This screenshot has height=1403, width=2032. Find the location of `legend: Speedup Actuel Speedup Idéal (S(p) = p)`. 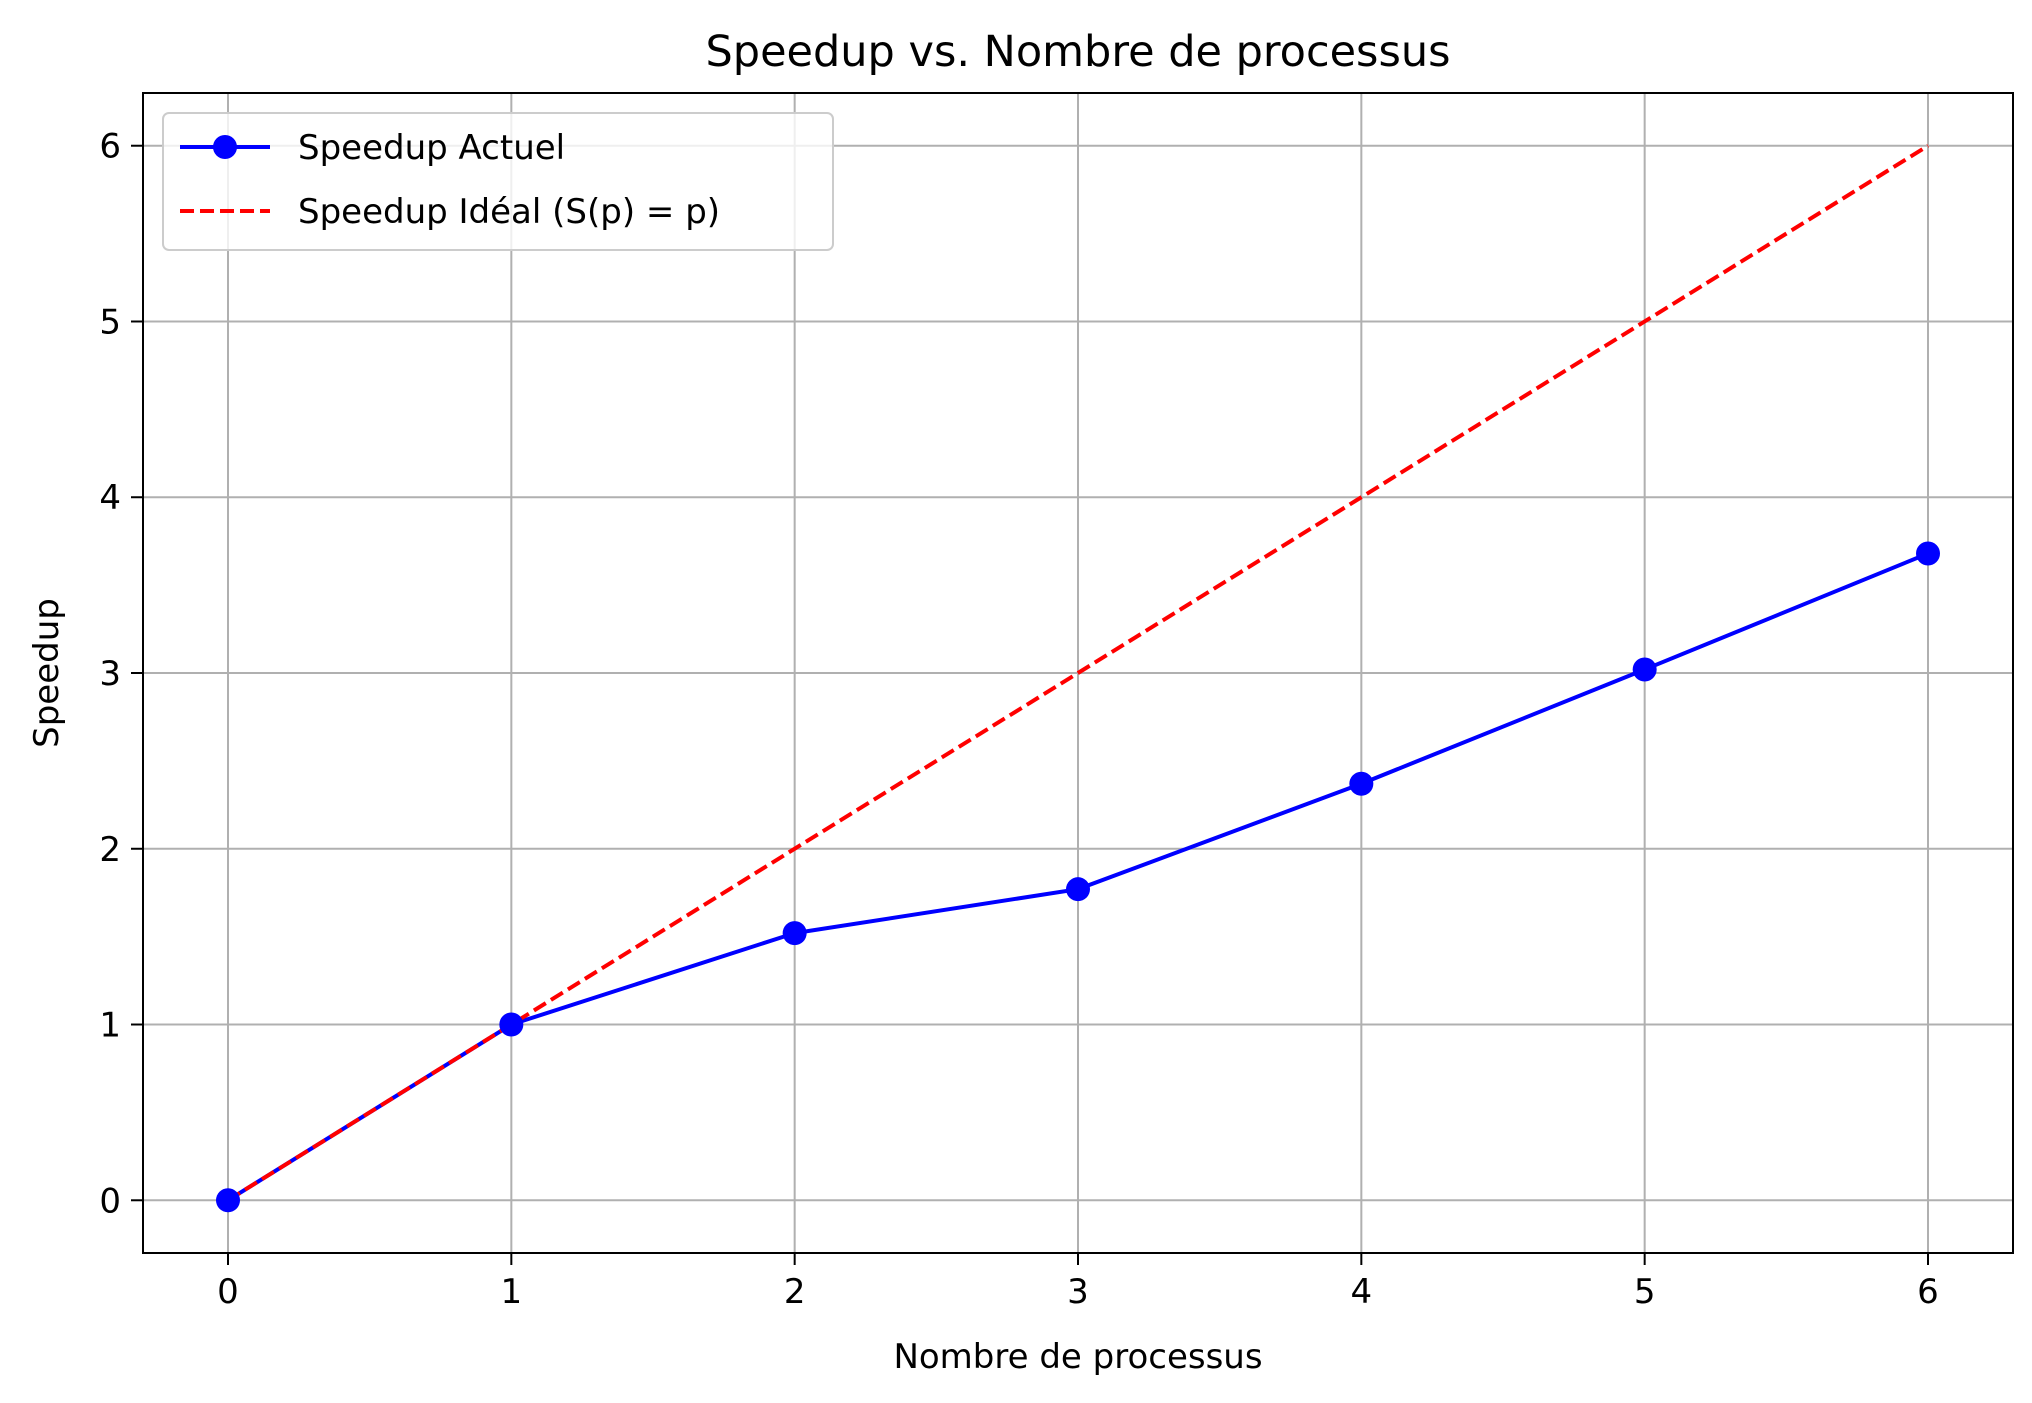

legend: Speedup Actuel Speedup Idéal (S(p) = p) is located at coordinates (498, 181).